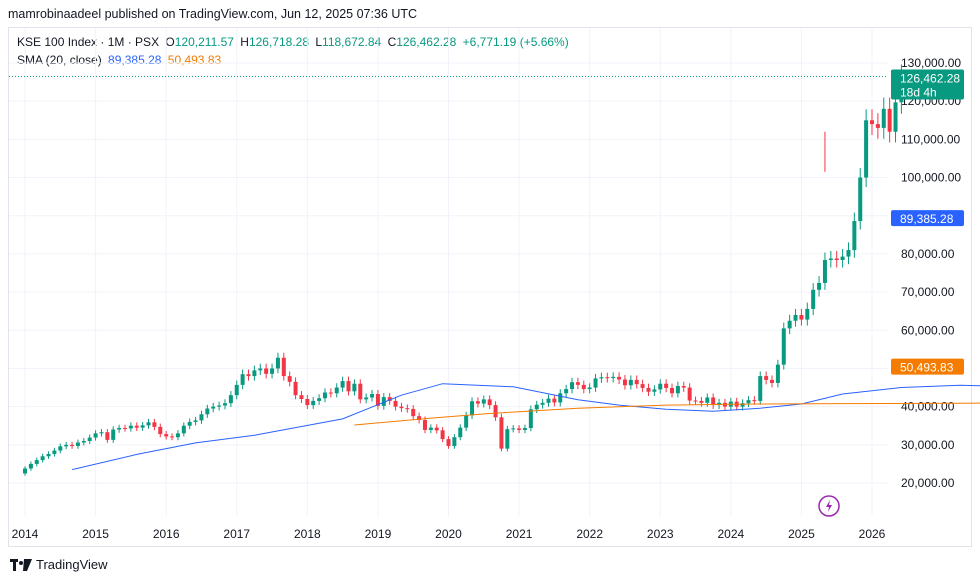 This screenshot has height=582, width=980. Describe the element at coordinates (928, 292) in the screenshot. I see `y-tick-label: 70,000.00` at that location.